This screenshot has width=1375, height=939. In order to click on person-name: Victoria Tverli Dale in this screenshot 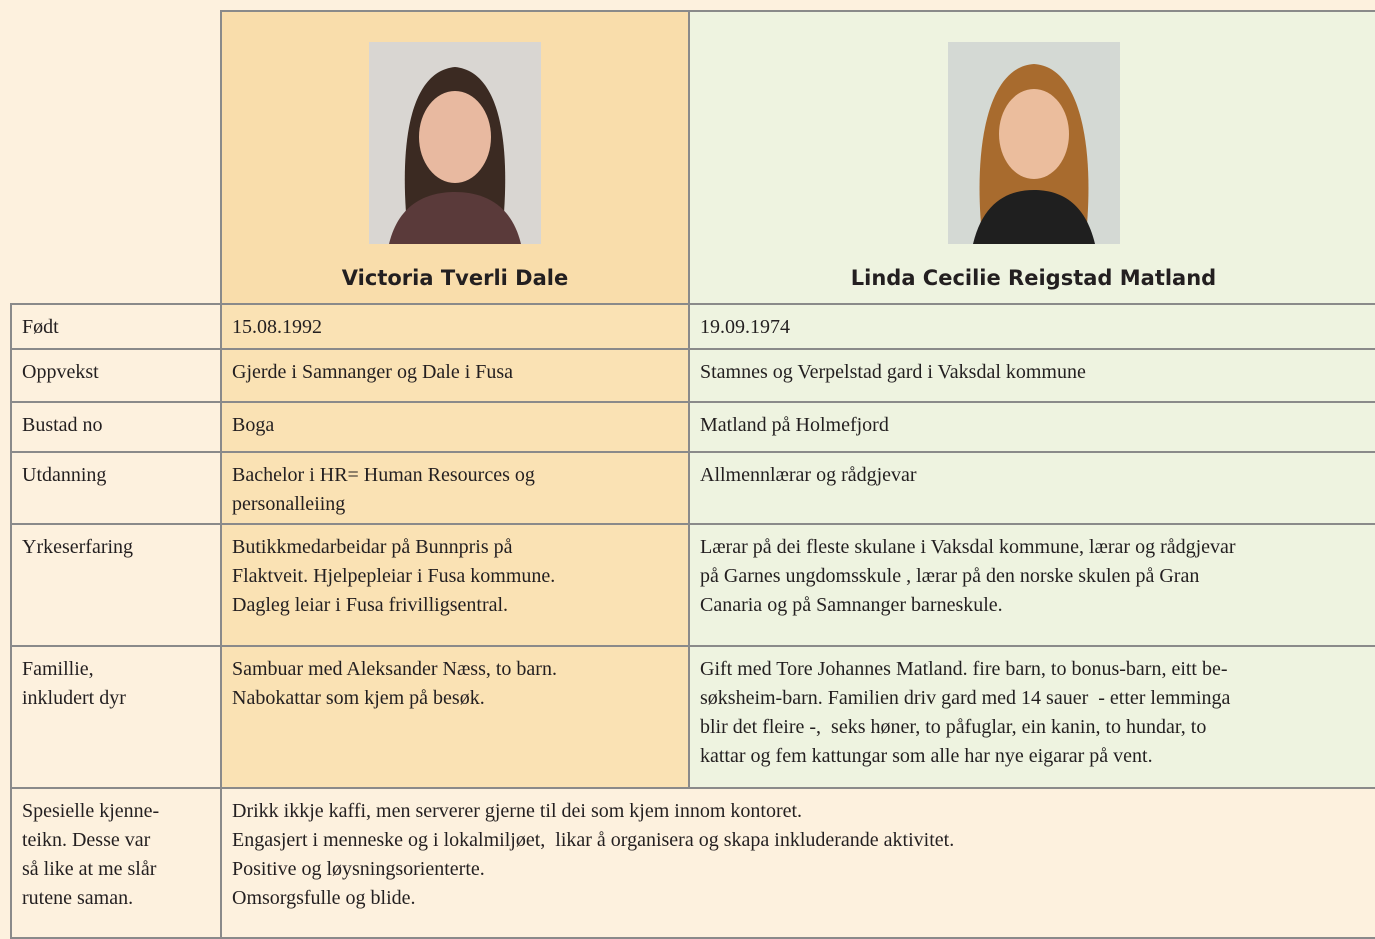, I will do `click(455, 278)`.